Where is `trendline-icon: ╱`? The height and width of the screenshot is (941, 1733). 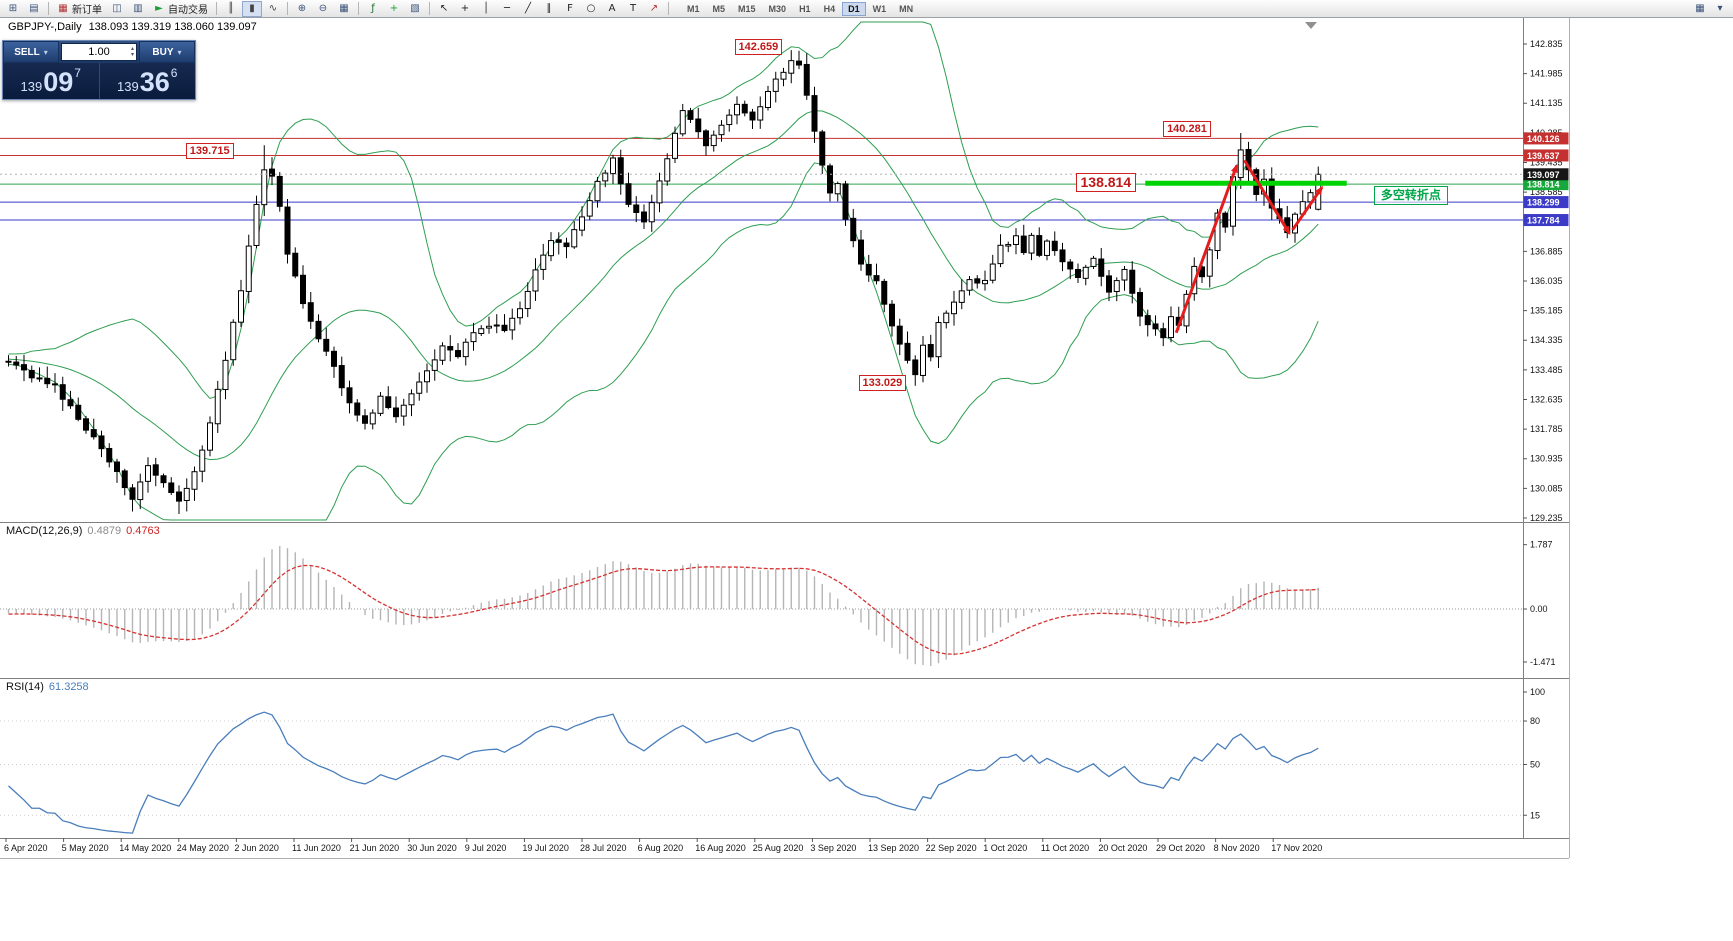
trendline-icon: ╱ is located at coordinates (528, 8).